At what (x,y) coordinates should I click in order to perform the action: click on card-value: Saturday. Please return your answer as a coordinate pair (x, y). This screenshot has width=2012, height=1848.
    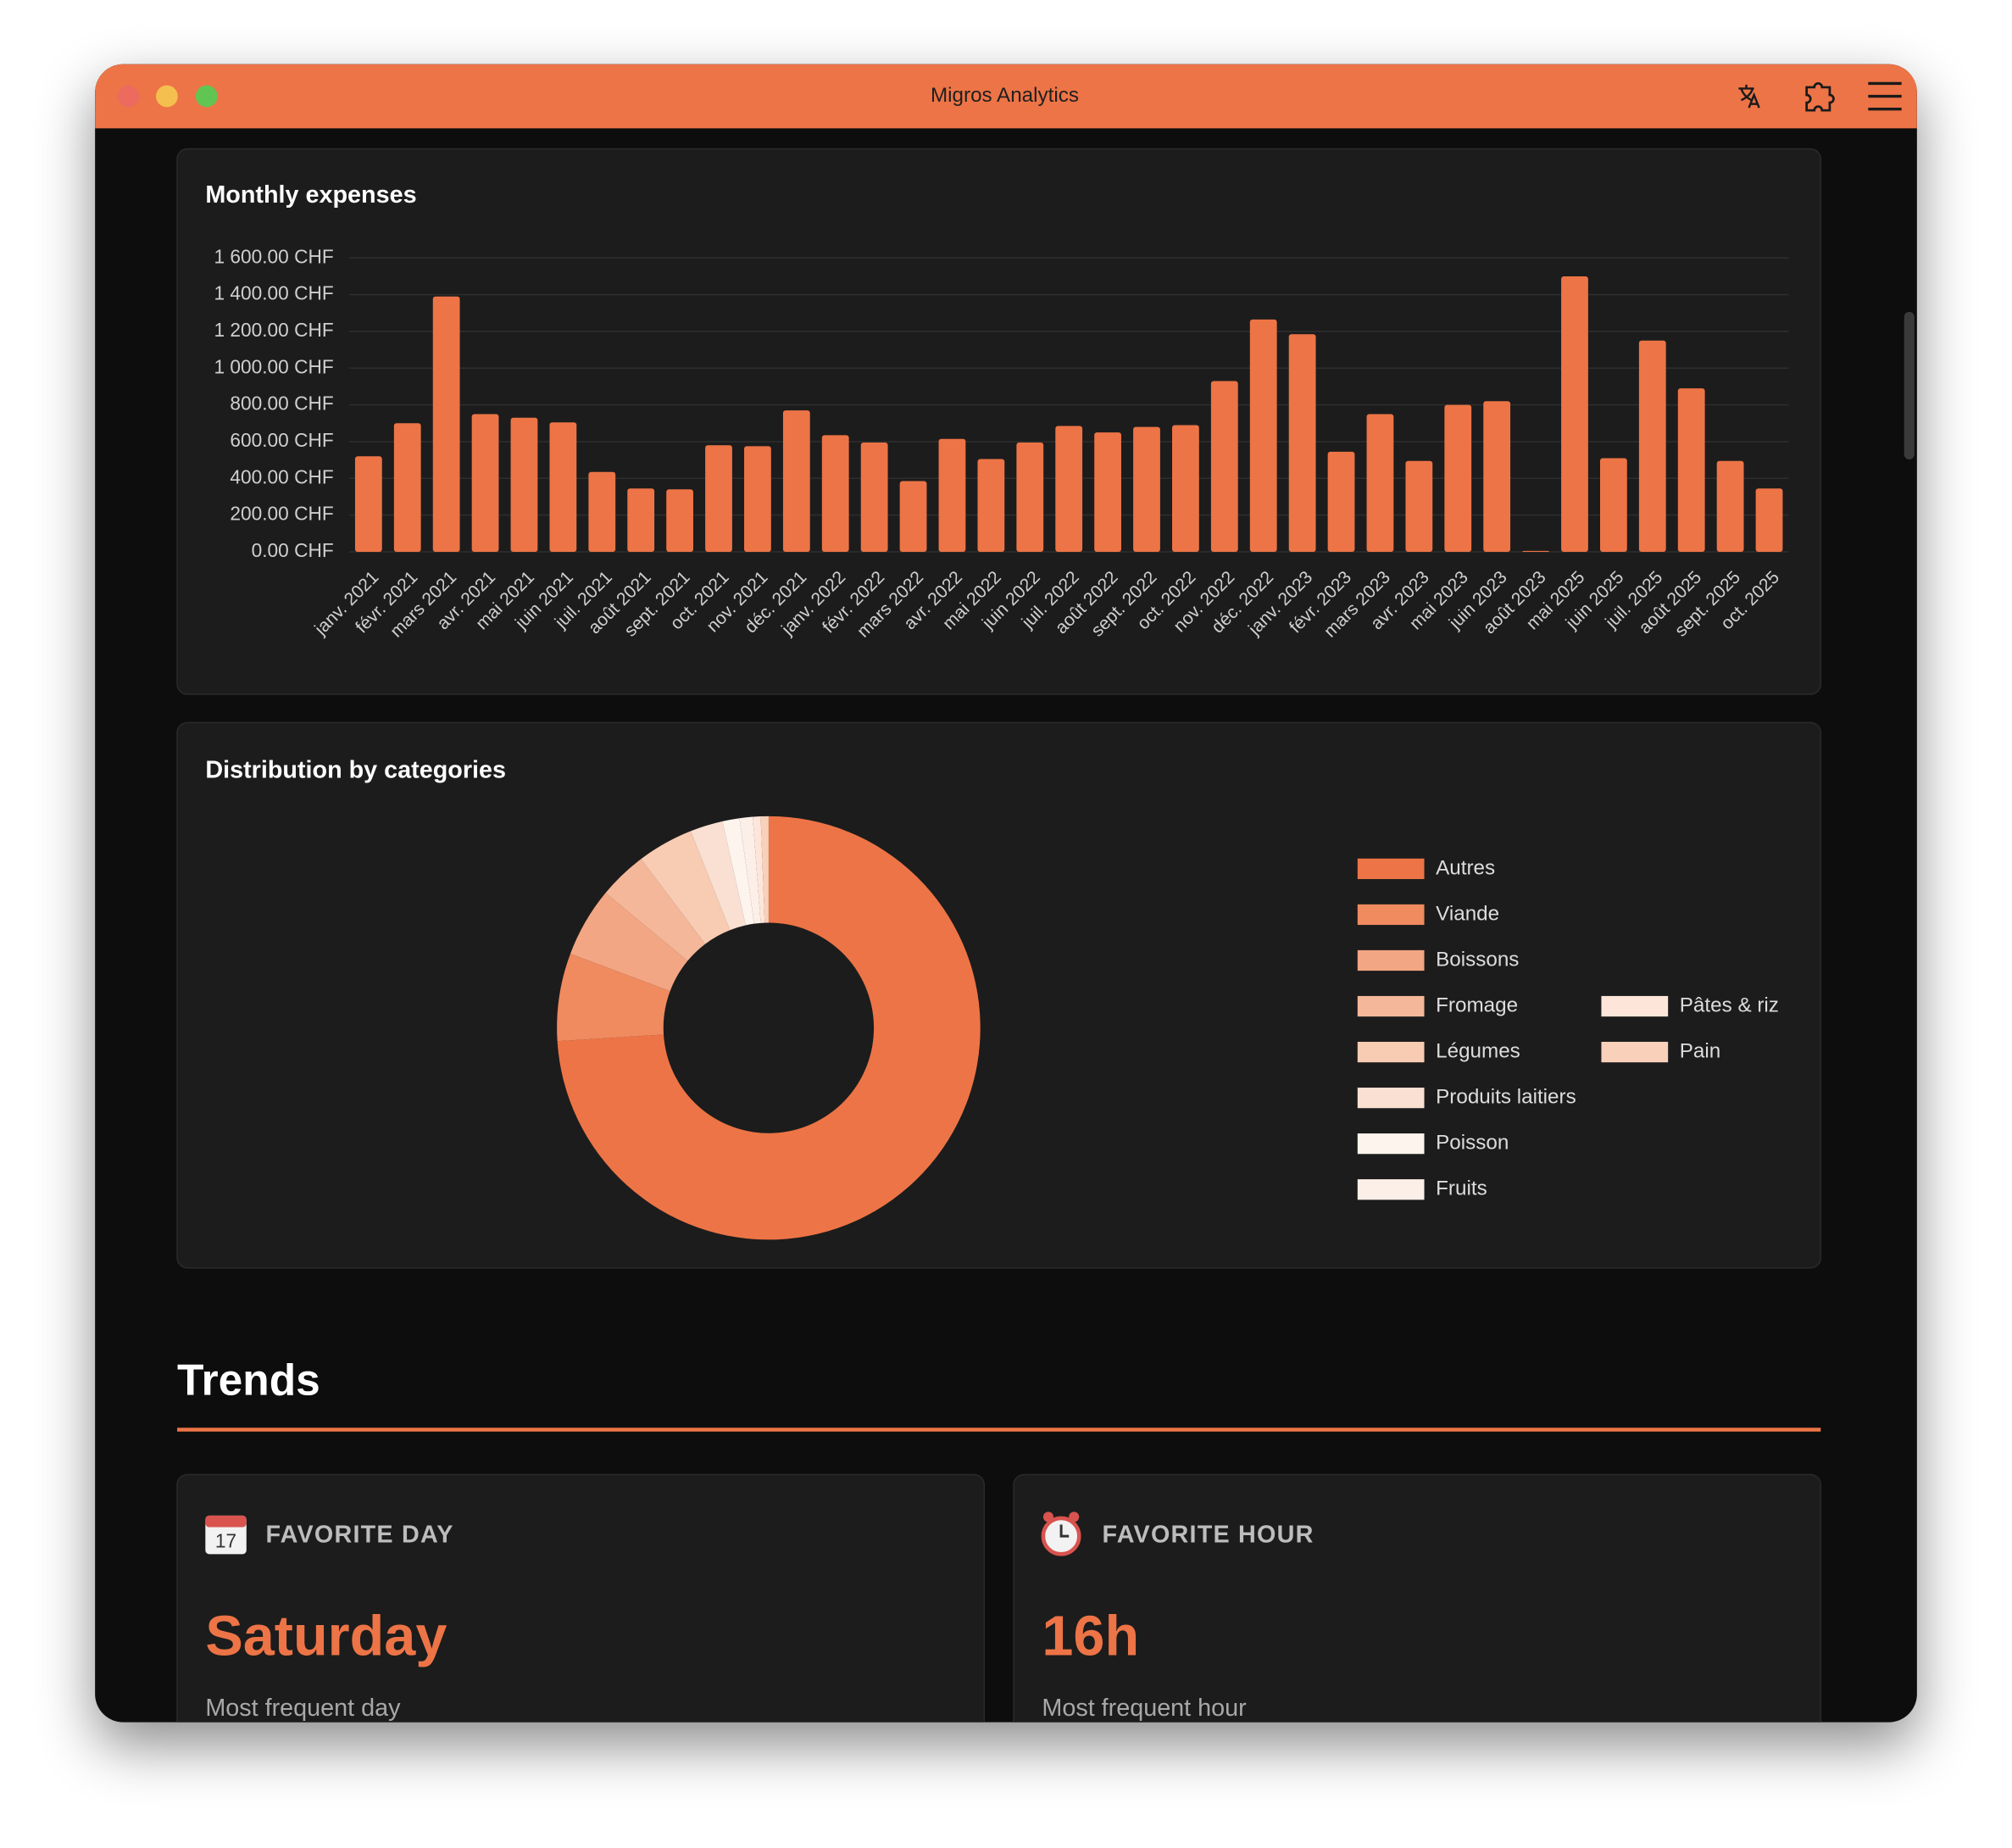
    Looking at the image, I should click on (326, 1636).